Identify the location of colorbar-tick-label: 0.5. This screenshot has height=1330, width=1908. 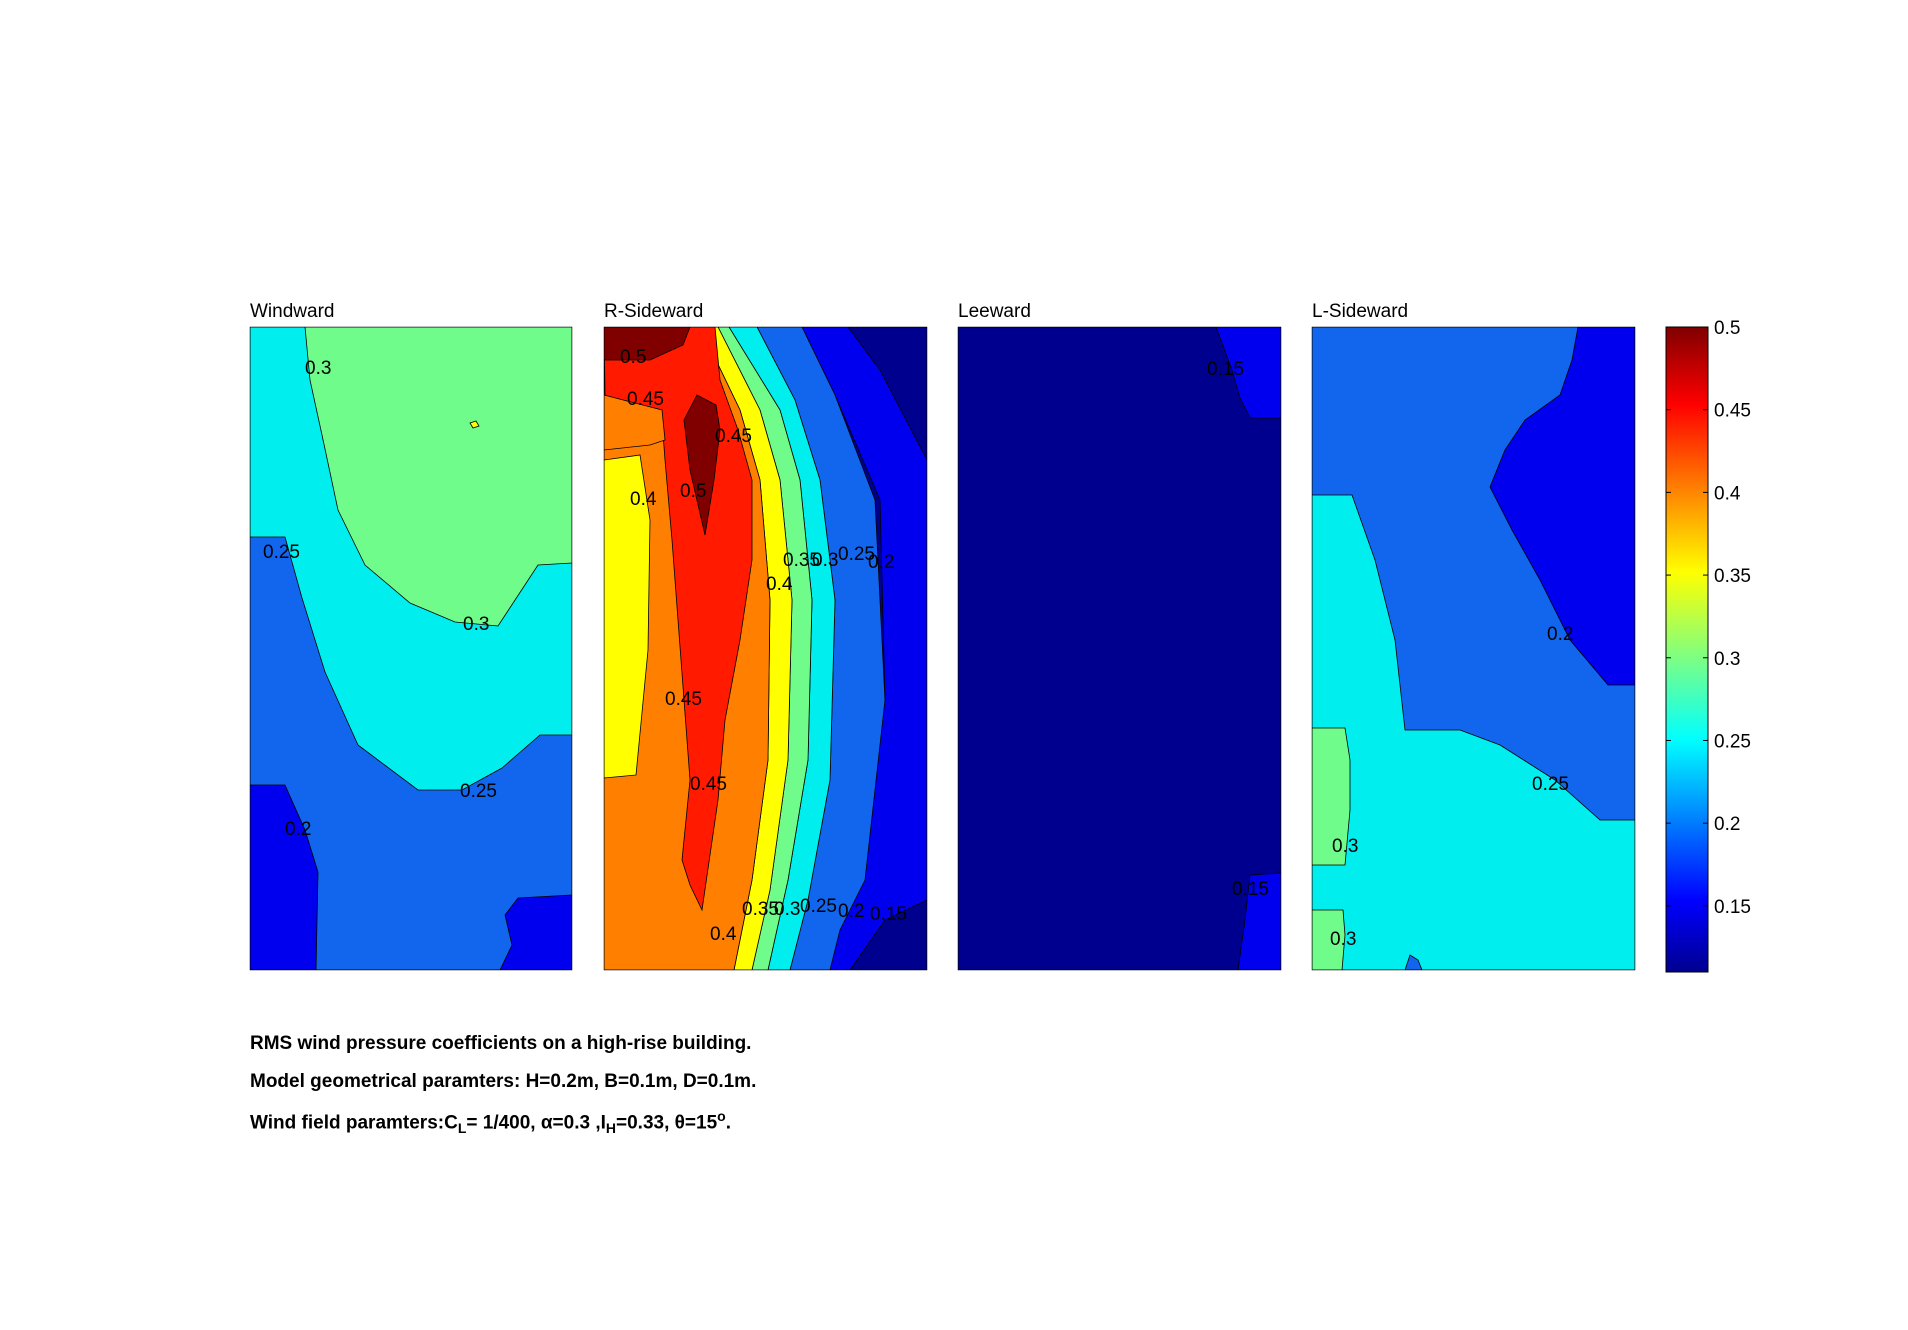
(1727, 328).